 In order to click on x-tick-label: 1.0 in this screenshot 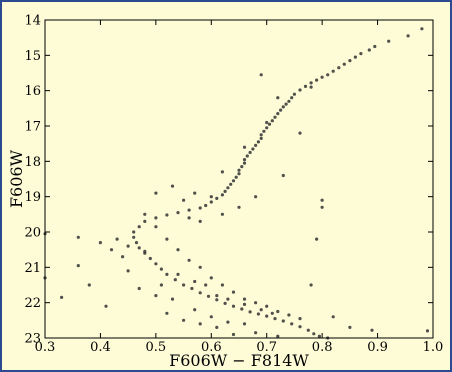, I will do `click(433, 347)`.